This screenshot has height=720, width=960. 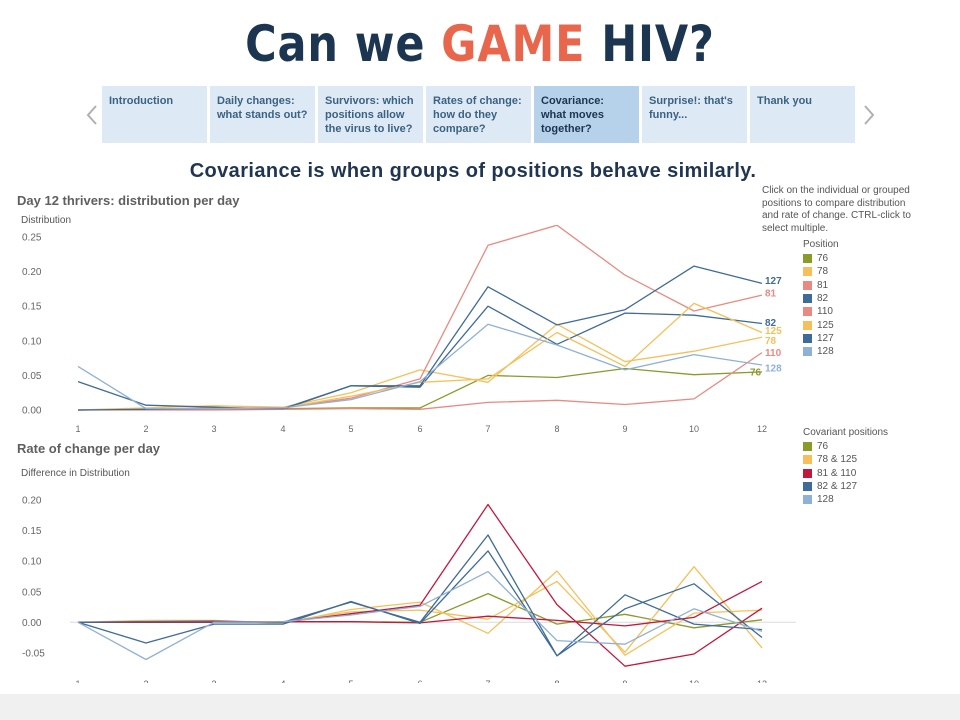 I want to click on tab-4: Rates of change: how do they compare?, so click(x=478, y=114).